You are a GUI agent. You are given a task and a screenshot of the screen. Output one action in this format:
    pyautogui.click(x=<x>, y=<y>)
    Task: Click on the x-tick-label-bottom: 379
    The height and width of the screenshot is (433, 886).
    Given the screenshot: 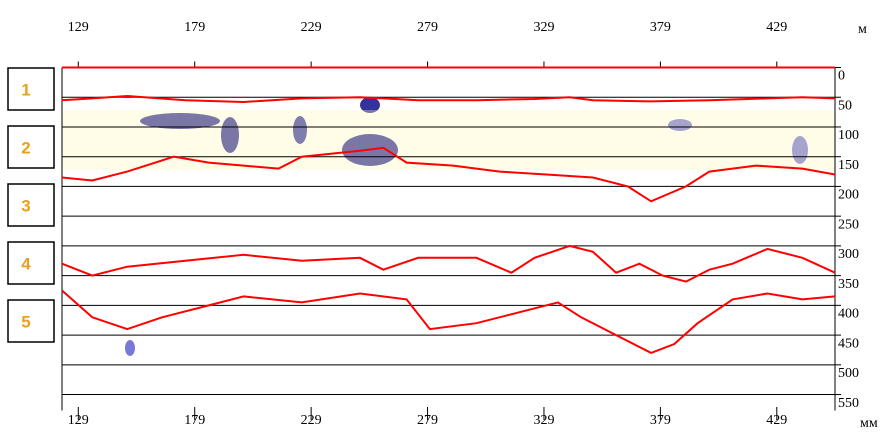 What is the action you would take?
    pyautogui.click(x=660, y=420)
    